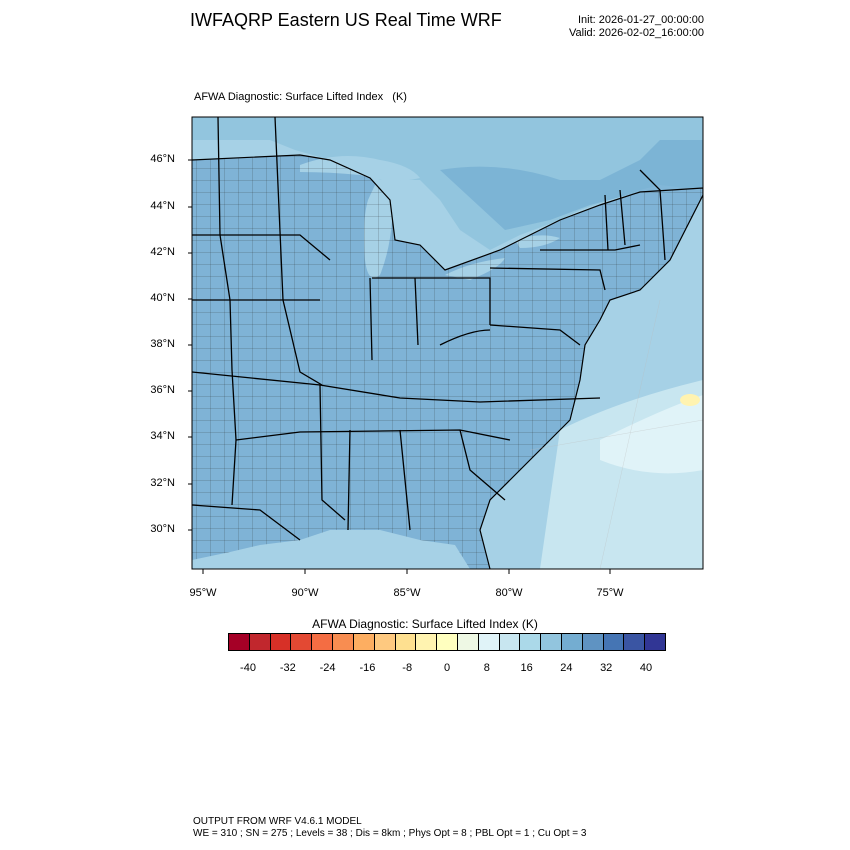 The height and width of the screenshot is (850, 850). What do you see at coordinates (636, 33) in the screenshot?
I see `valid-time: Valid: 2026-02-02_16:00:00` at bounding box center [636, 33].